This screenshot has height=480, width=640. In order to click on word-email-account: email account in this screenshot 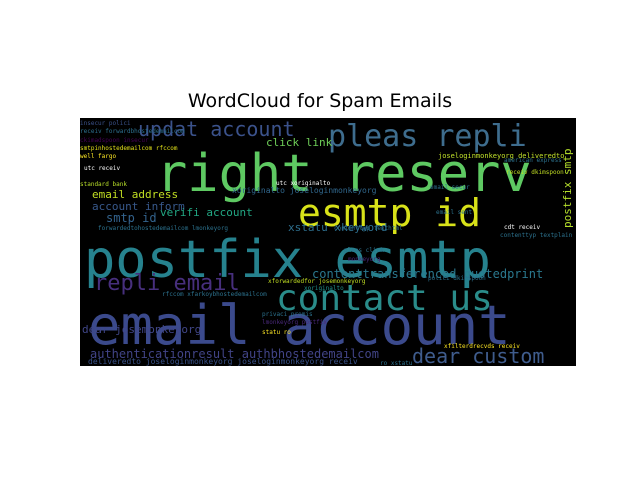, I will do `click(299, 325)`.